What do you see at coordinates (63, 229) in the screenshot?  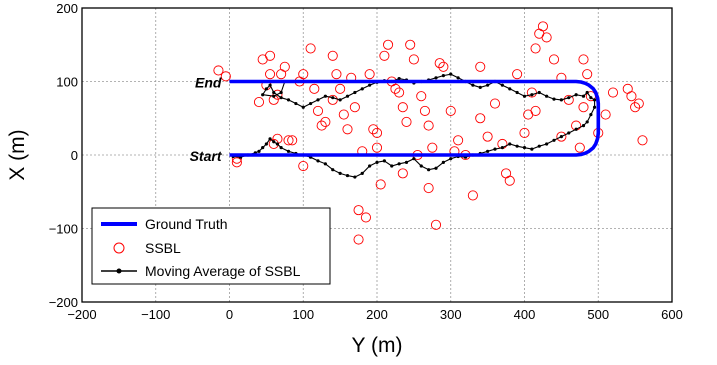 I see `y-tick-label: −100` at bounding box center [63, 229].